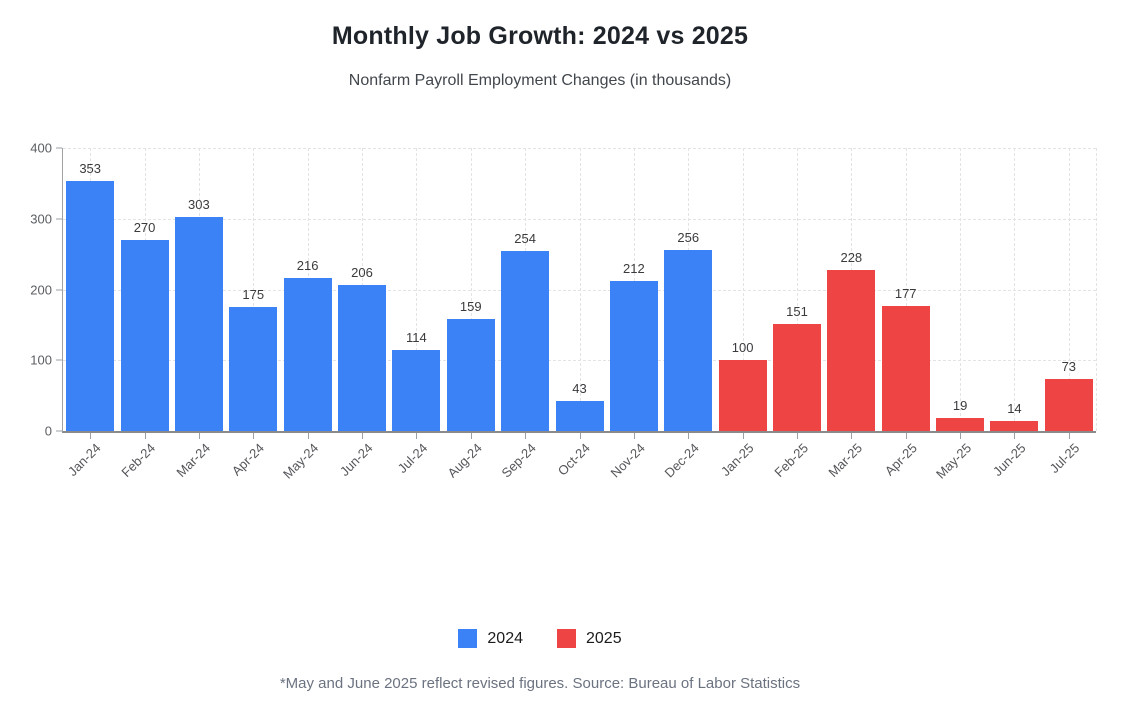 The height and width of the screenshot is (713, 1132). I want to click on x-axis-label: Mar-24, so click(193, 460).